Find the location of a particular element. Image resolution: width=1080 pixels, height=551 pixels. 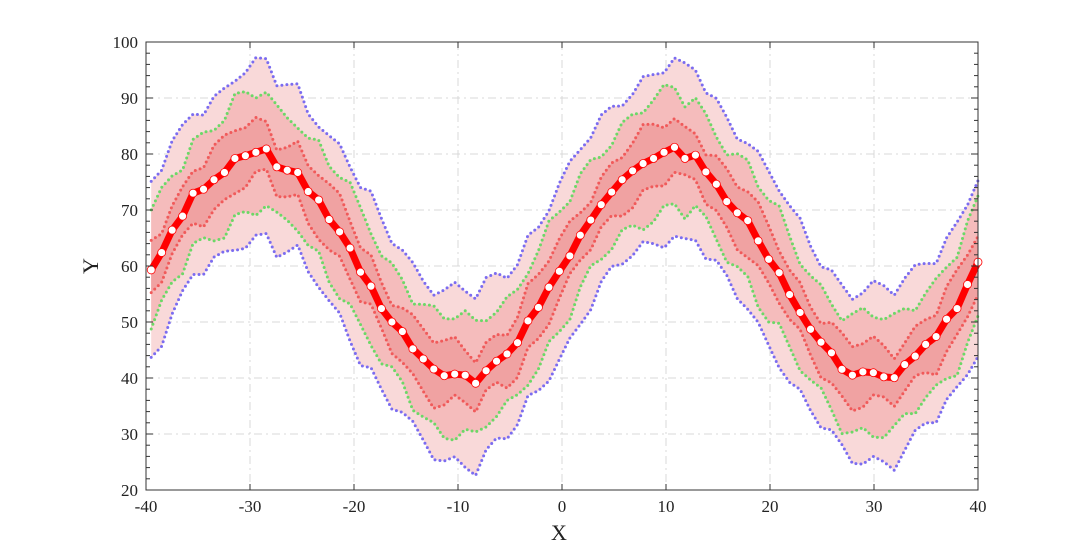

x-tick-label: 40 is located at coordinates (978, 506).